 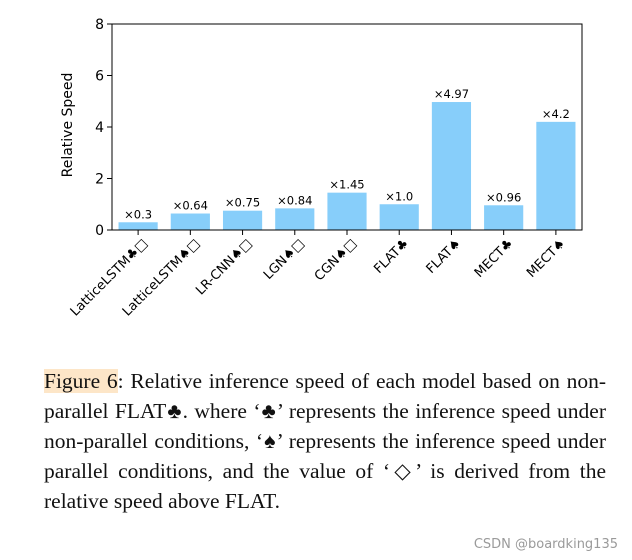 I want to click on x-tick-label: LGN♠□, so click(x=284, y=259).